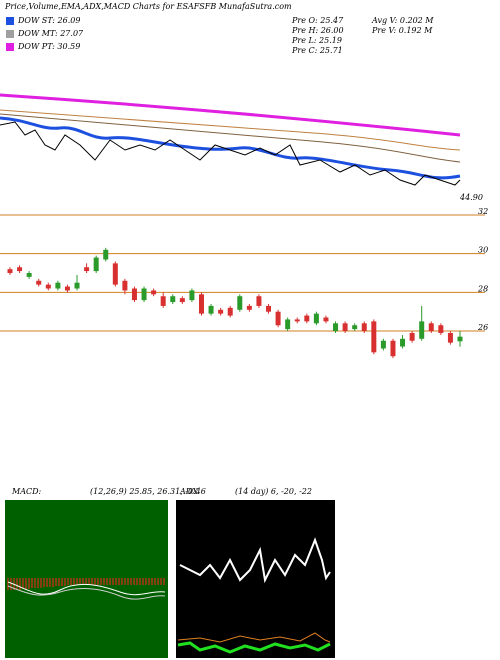 This screenshot has width=500, height=660. Describe the element at coordinates (402, 30) in the screenshot. I see `stat: Pre V: 0.192 M` at that location.